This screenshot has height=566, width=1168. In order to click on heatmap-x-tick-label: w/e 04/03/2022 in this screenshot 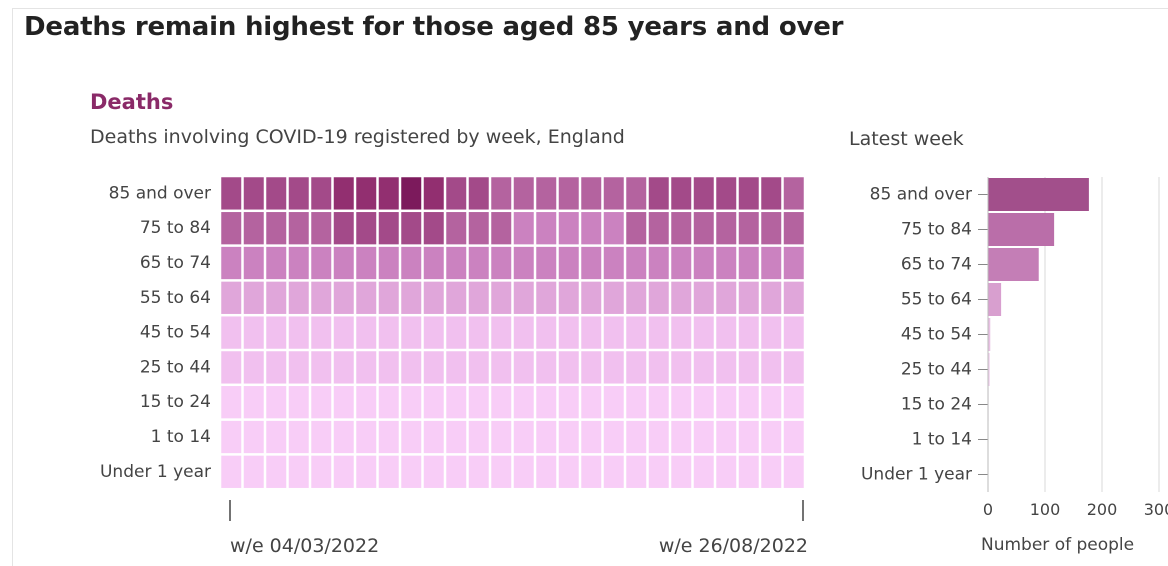, I will do `click(304, 546)`.